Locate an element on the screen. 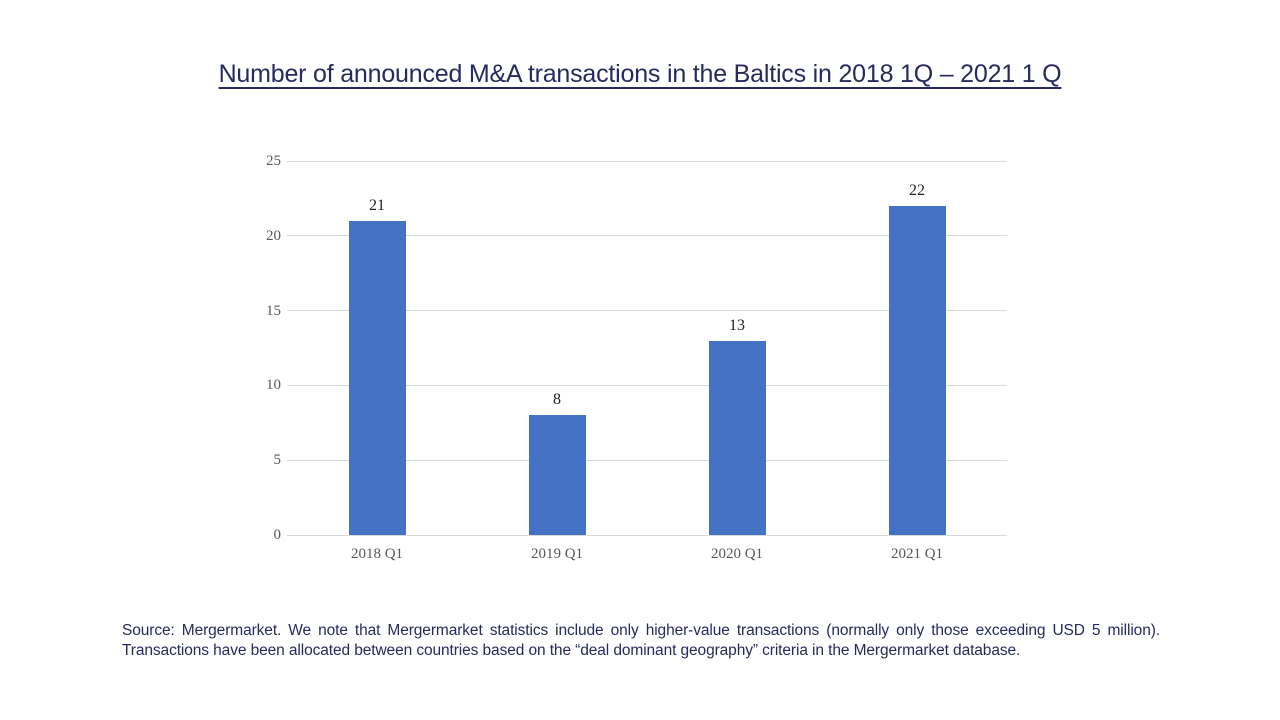 The image size is (1280, 720). bar-value-label: 21 is located at coordinates (377, 205).